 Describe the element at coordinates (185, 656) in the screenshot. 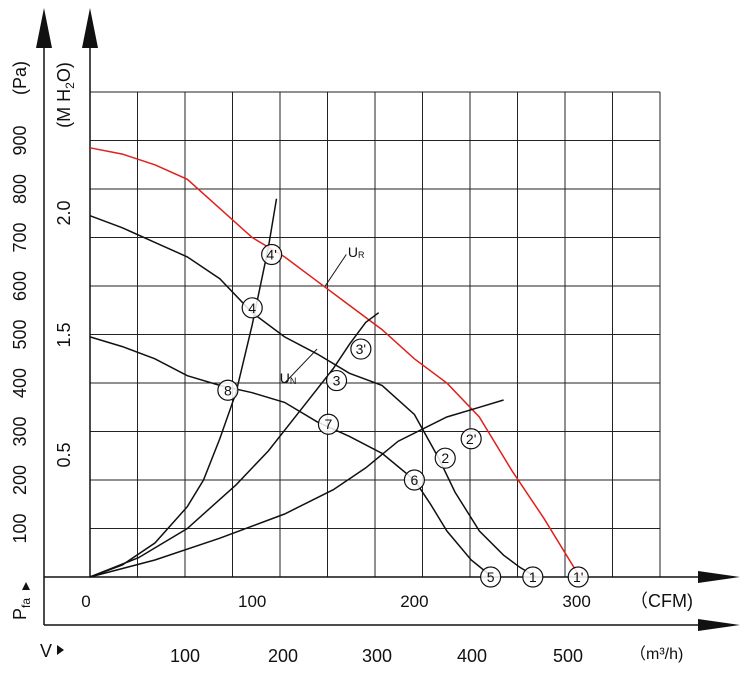

I see `m3h-tick-label: 100` at that location.